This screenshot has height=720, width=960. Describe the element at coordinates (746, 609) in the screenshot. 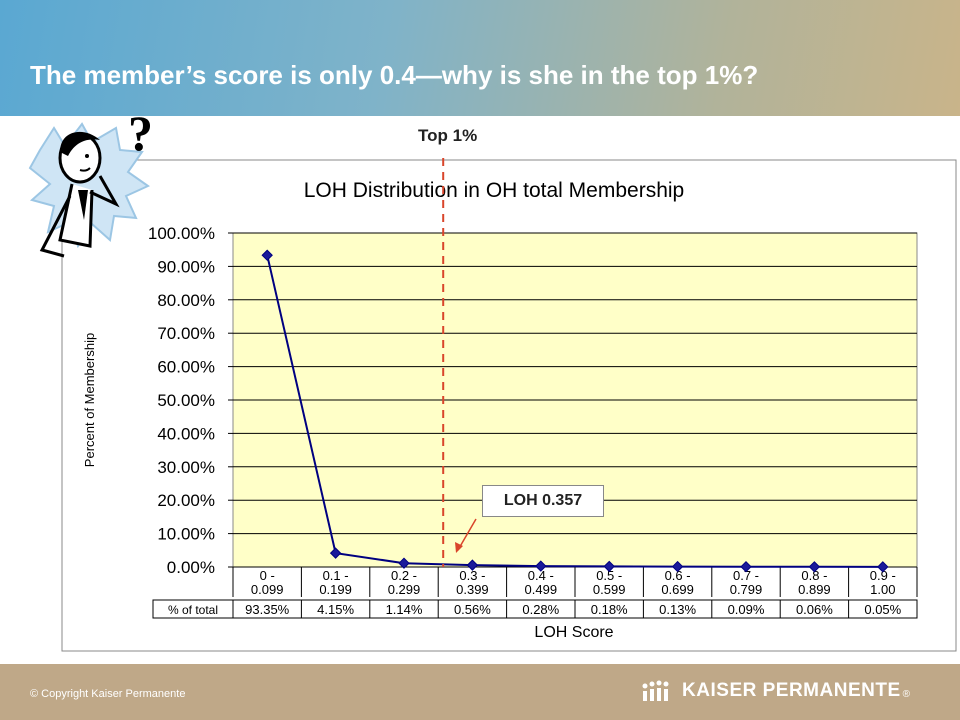

I see `data-table-cell: 0.09%` at that location.